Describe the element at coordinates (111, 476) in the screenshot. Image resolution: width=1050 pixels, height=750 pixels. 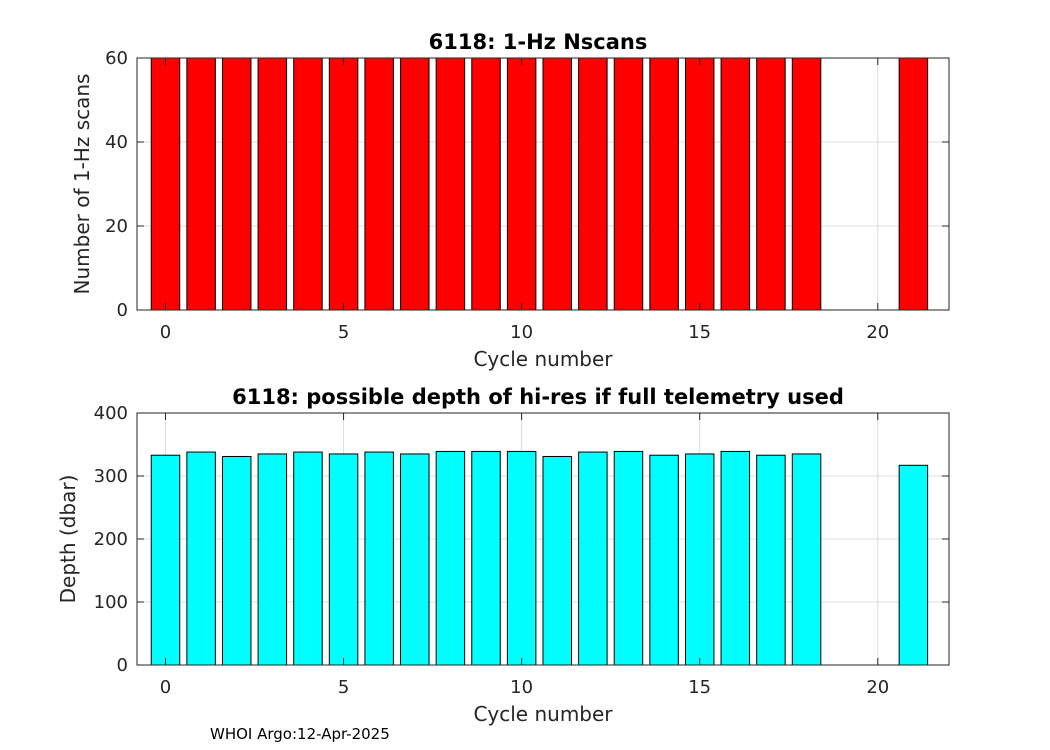
I see `y-tick-label: 300` at that location.